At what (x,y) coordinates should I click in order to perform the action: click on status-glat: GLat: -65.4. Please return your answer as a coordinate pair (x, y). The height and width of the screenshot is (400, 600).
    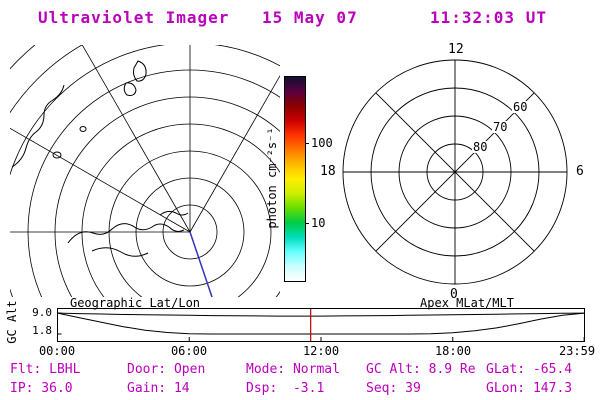
    Looking at the image, I should click on (529, 369).